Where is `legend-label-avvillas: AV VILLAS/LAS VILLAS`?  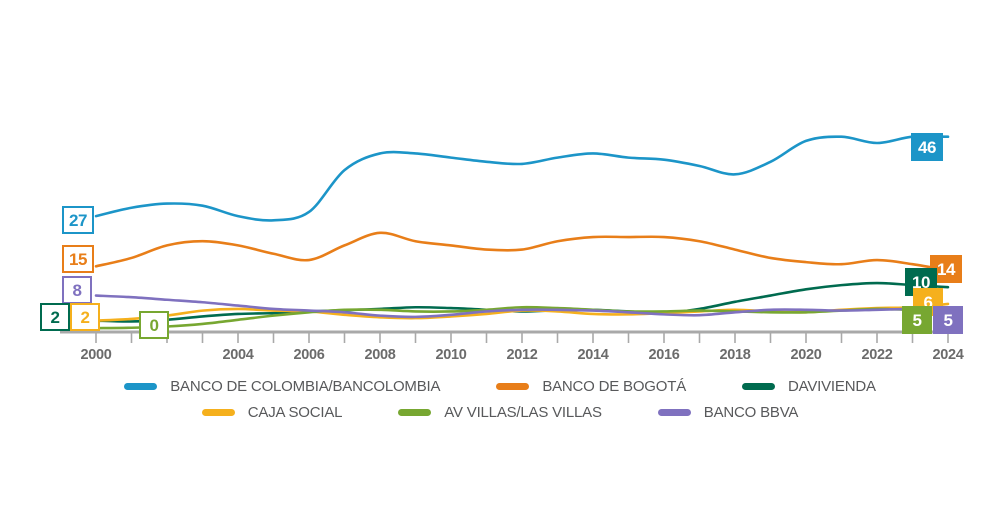 legend-label-avvillas: AV VILLAS/LAS VILLAS is located at coordinates (523, 412).